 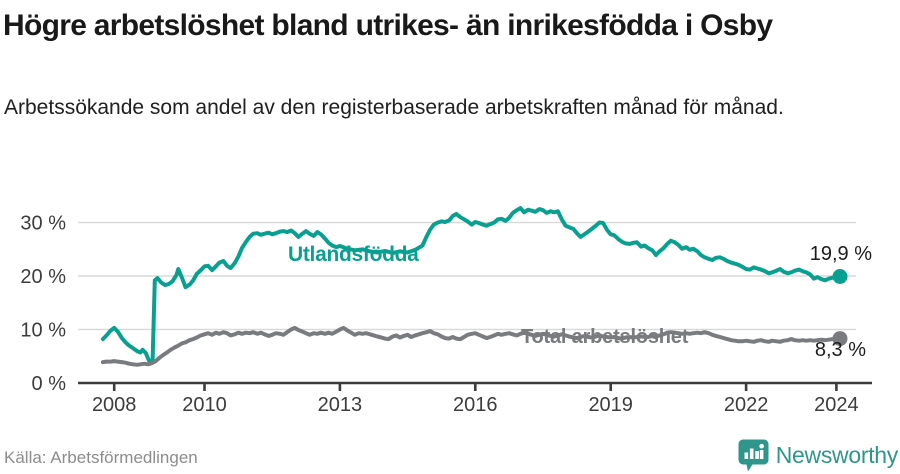 What do you see at coordinates (101, 457) in the screenshot?
I see `source-note: Källa: Arbetsförmedlingen` at bounding box center [101, 457].